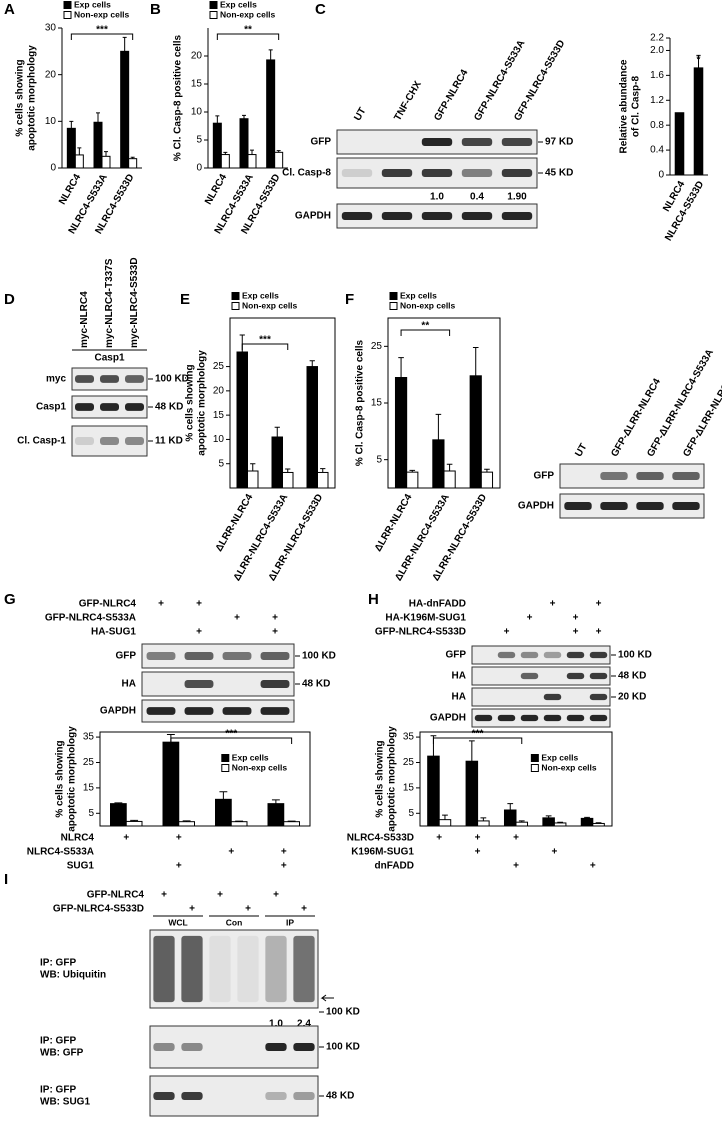 The height and width of the screenshot is (1133, 722). What do you see at coordinates (290, 922) in the screenshot?
I see `group-label: IP` at bounding box center [290, 922].